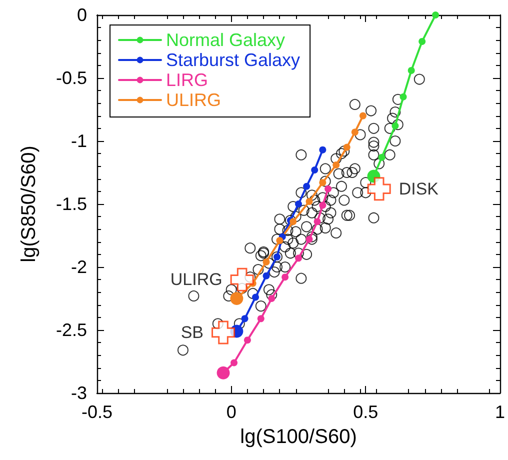  I want to click on y-axis-title: lg(S850/S60), so click(29, 204).